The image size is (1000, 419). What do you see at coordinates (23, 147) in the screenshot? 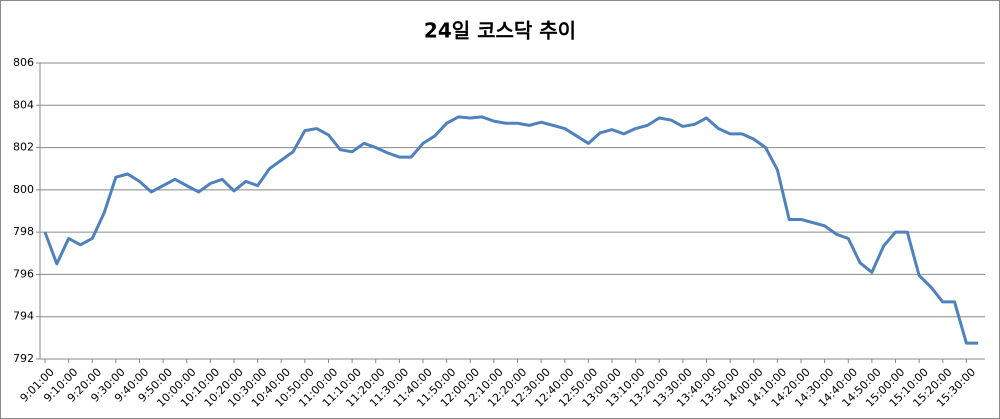
I see `y-tick-label: 802` at bounding box center [23, 147].